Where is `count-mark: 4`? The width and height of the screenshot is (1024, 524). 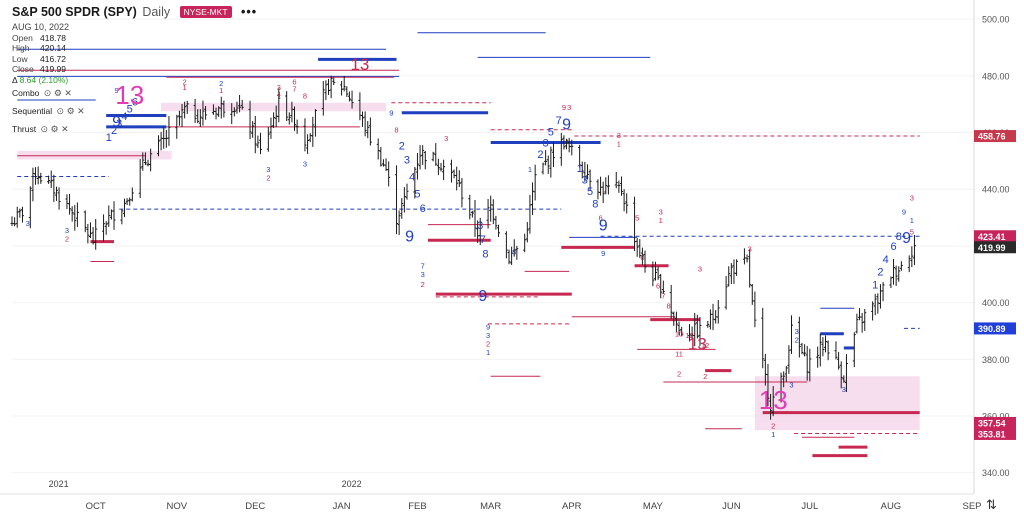 count-mark: 4 is located at coordinates (412, 178).